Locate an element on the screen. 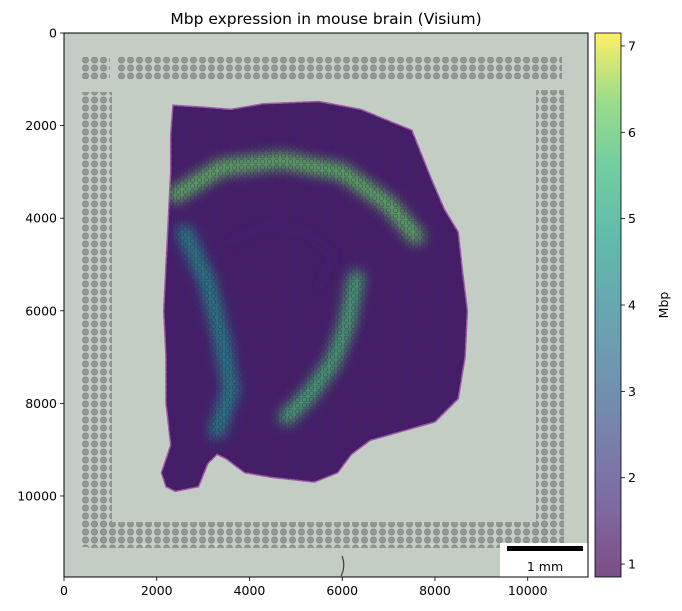 Image resolution: width=682 pixels, height=611 pixels. x-tick-label: 4000 is located at coordinates (250, 590).